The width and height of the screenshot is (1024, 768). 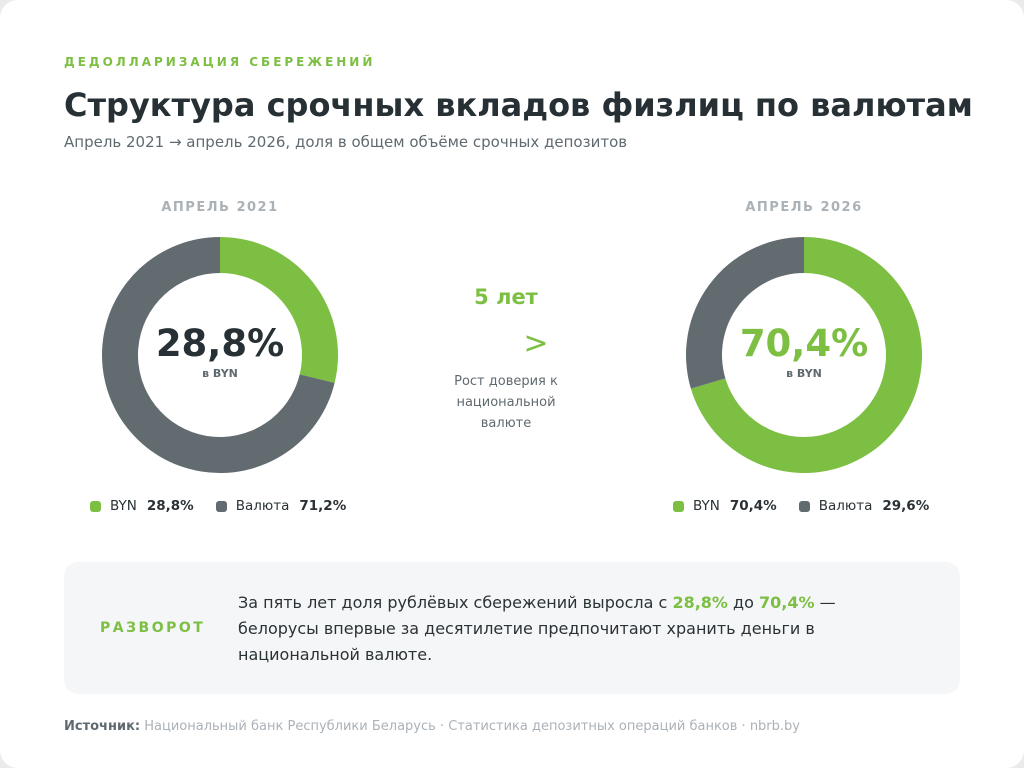 What do you see at coordinates (170, 506) in the screenshot?
I see `legend-value-byn: 28,8%` at bounding box center [170, 506].